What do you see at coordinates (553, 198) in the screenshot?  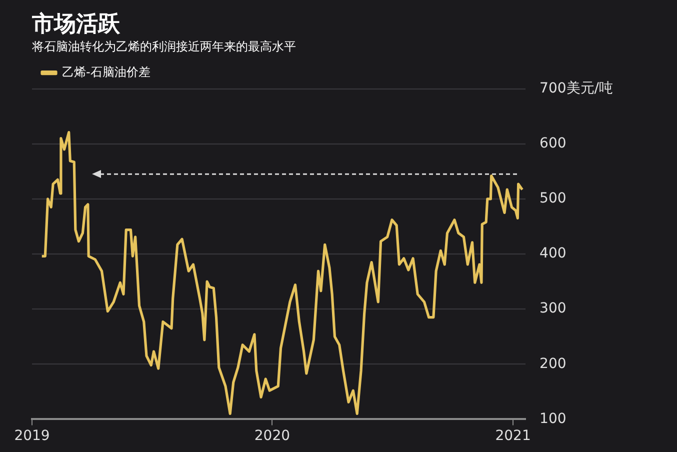 I see `y-tick-label: 500` at bounding box center [553, 198].